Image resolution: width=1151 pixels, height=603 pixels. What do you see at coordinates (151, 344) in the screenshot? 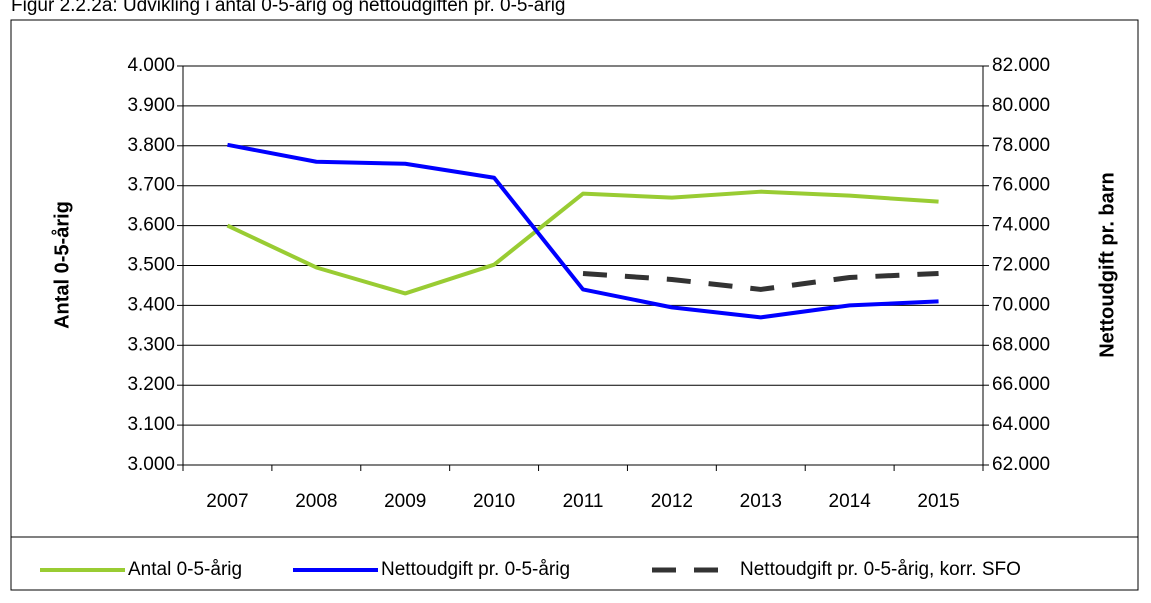
I see `y-tick-label: 3.300` at bounding box center [151, 344].